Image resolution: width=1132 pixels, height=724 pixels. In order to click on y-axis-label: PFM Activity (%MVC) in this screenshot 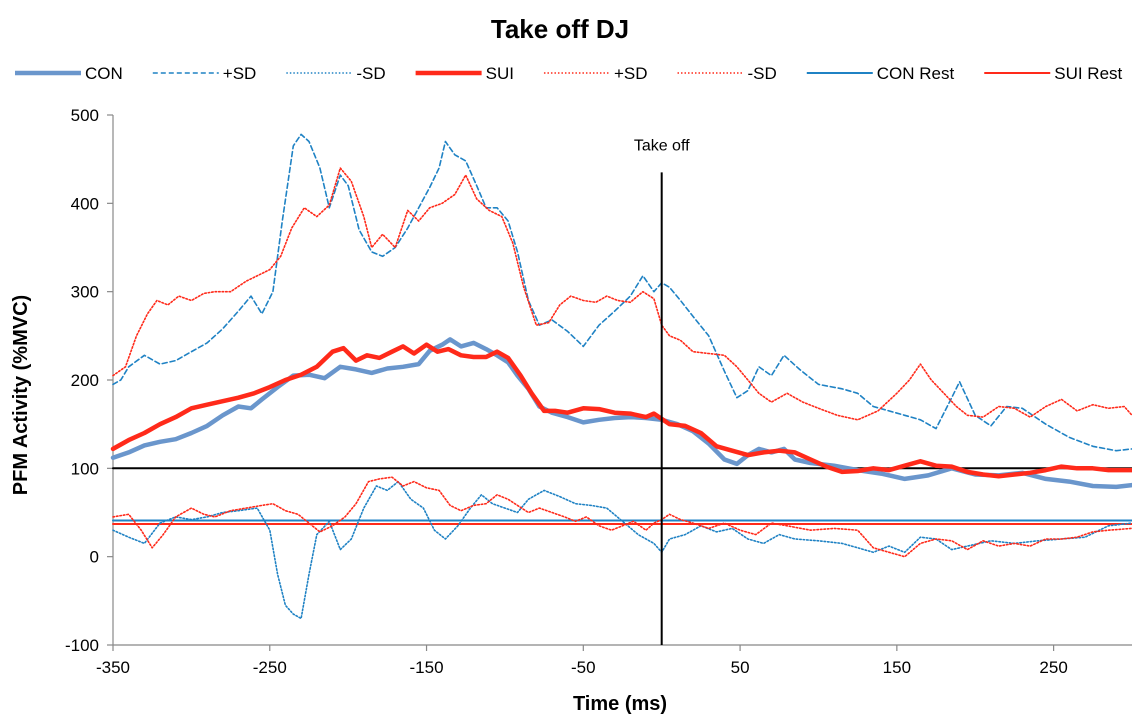, I will do `click(21, 395)`.